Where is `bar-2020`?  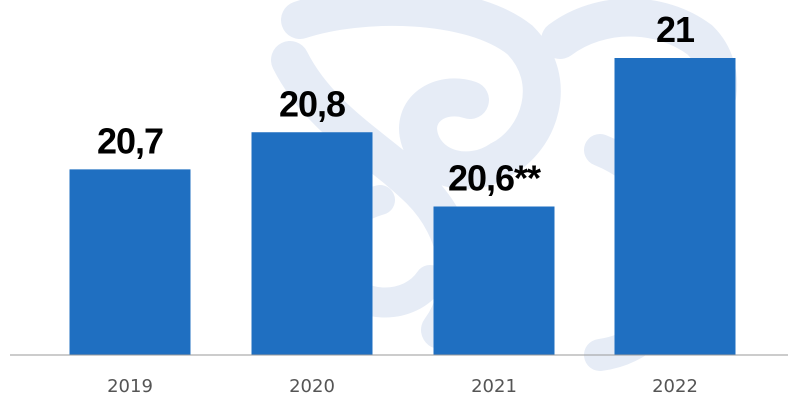 bar-2020 is located at coordinates (312, 243).